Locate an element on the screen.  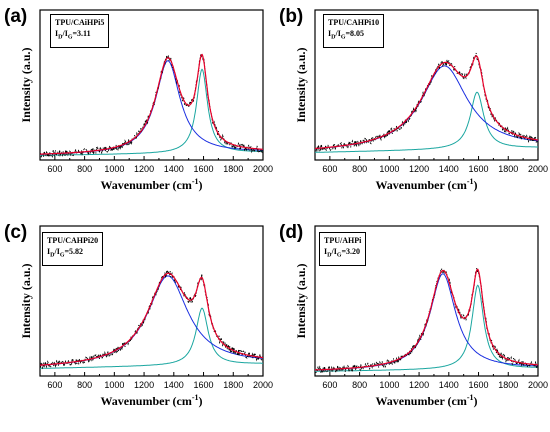
legend-box: TPU/CAiHPi5 ID/IG=3.11 is located at coordinates (80, 31).